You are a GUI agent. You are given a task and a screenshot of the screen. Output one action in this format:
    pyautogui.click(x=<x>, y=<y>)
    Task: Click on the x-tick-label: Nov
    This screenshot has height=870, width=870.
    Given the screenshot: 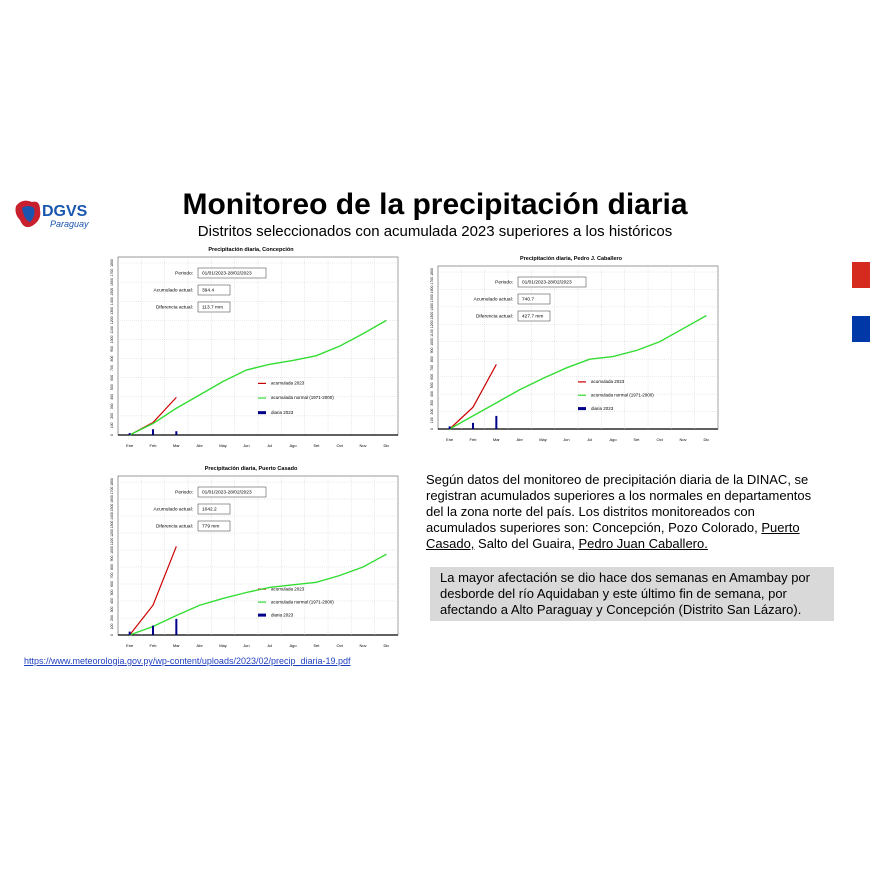 What is the action you would take?
    pyautogui.click(x=682, y=439)
    